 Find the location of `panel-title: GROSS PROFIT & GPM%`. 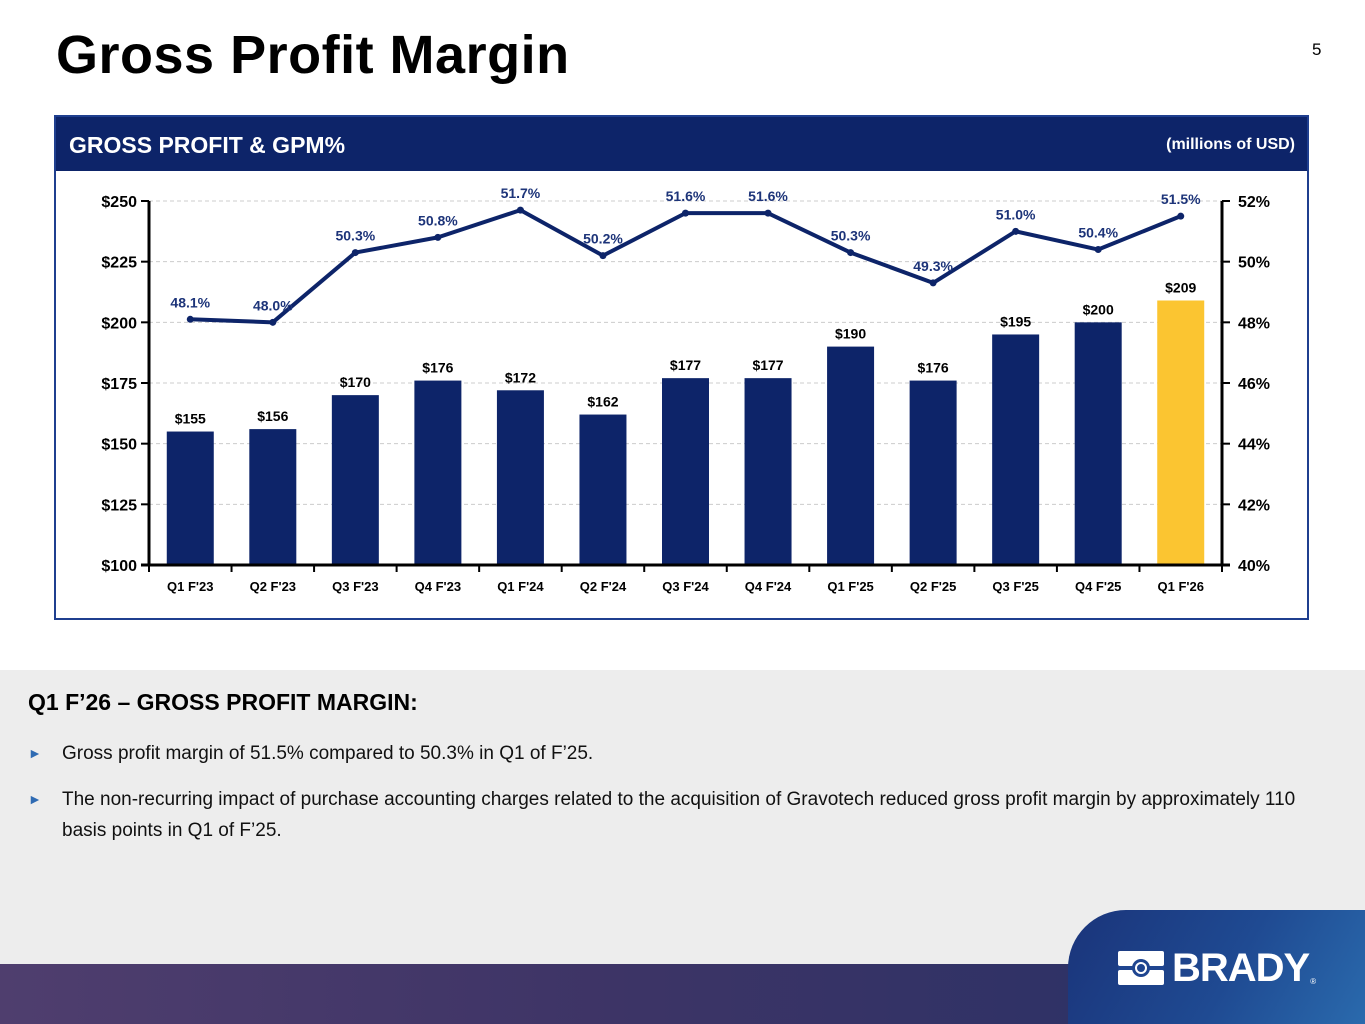

panel-title: GROSS PROFIT & GPM% is located at coordinates (207, 145).